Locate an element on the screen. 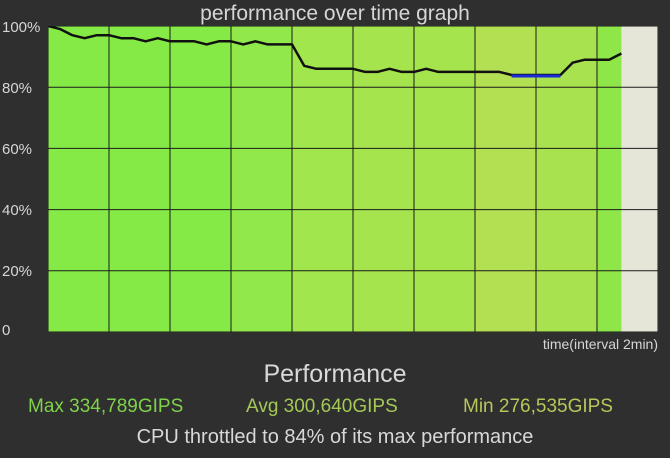 The image size is (670, 458). y-tick-0: 0 is located at coordinates (6, 330).